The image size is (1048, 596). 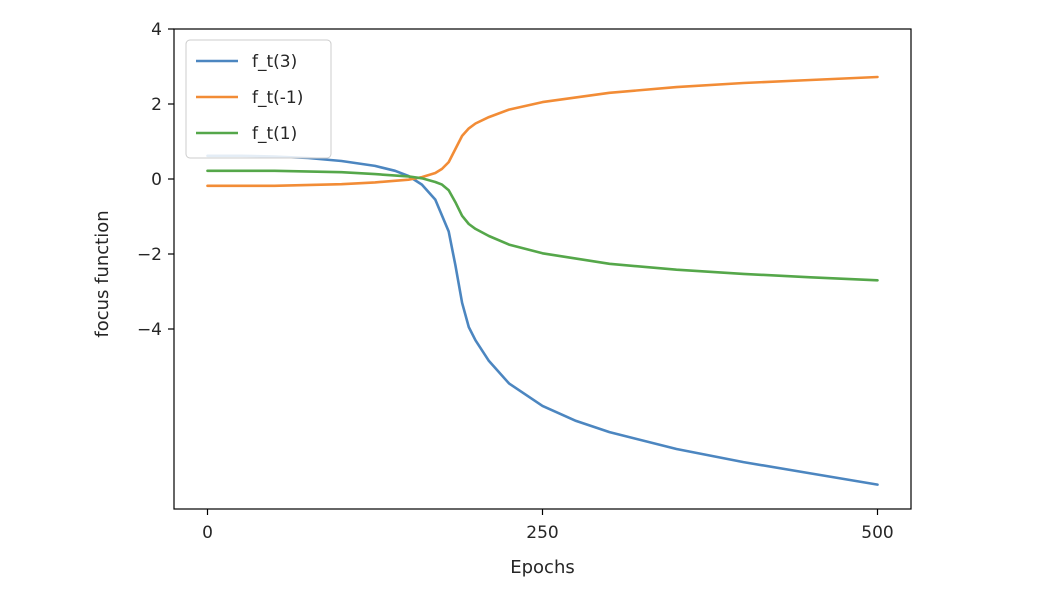 I want to click on y-tick-label: 2, so click(x=156, y=105).